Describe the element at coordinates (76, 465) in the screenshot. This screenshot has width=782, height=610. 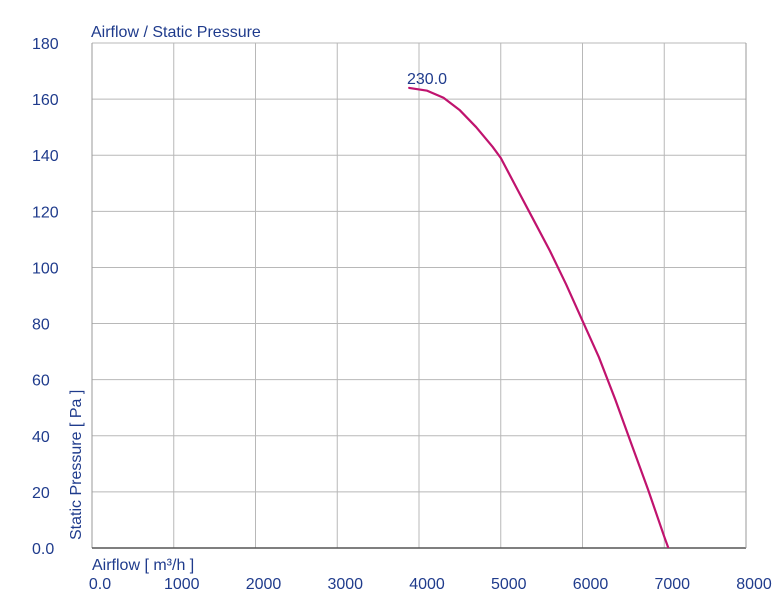
I see `y-axis-label: Static Pressure [ Pa ]` at that location.